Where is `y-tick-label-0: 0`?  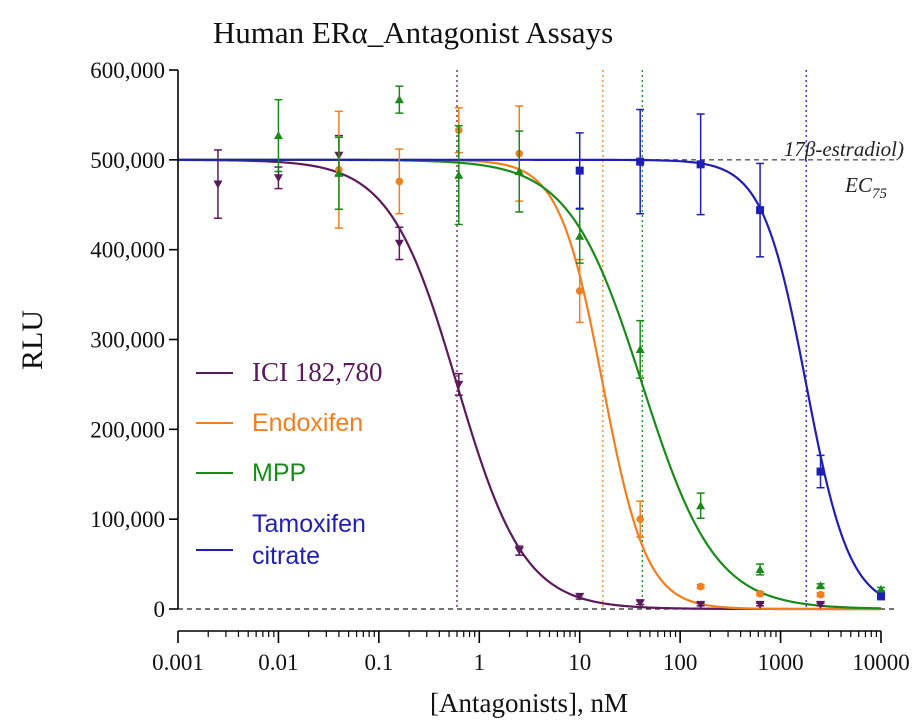
y-tick-label-0: 0 is located at coordinates (160, 609).